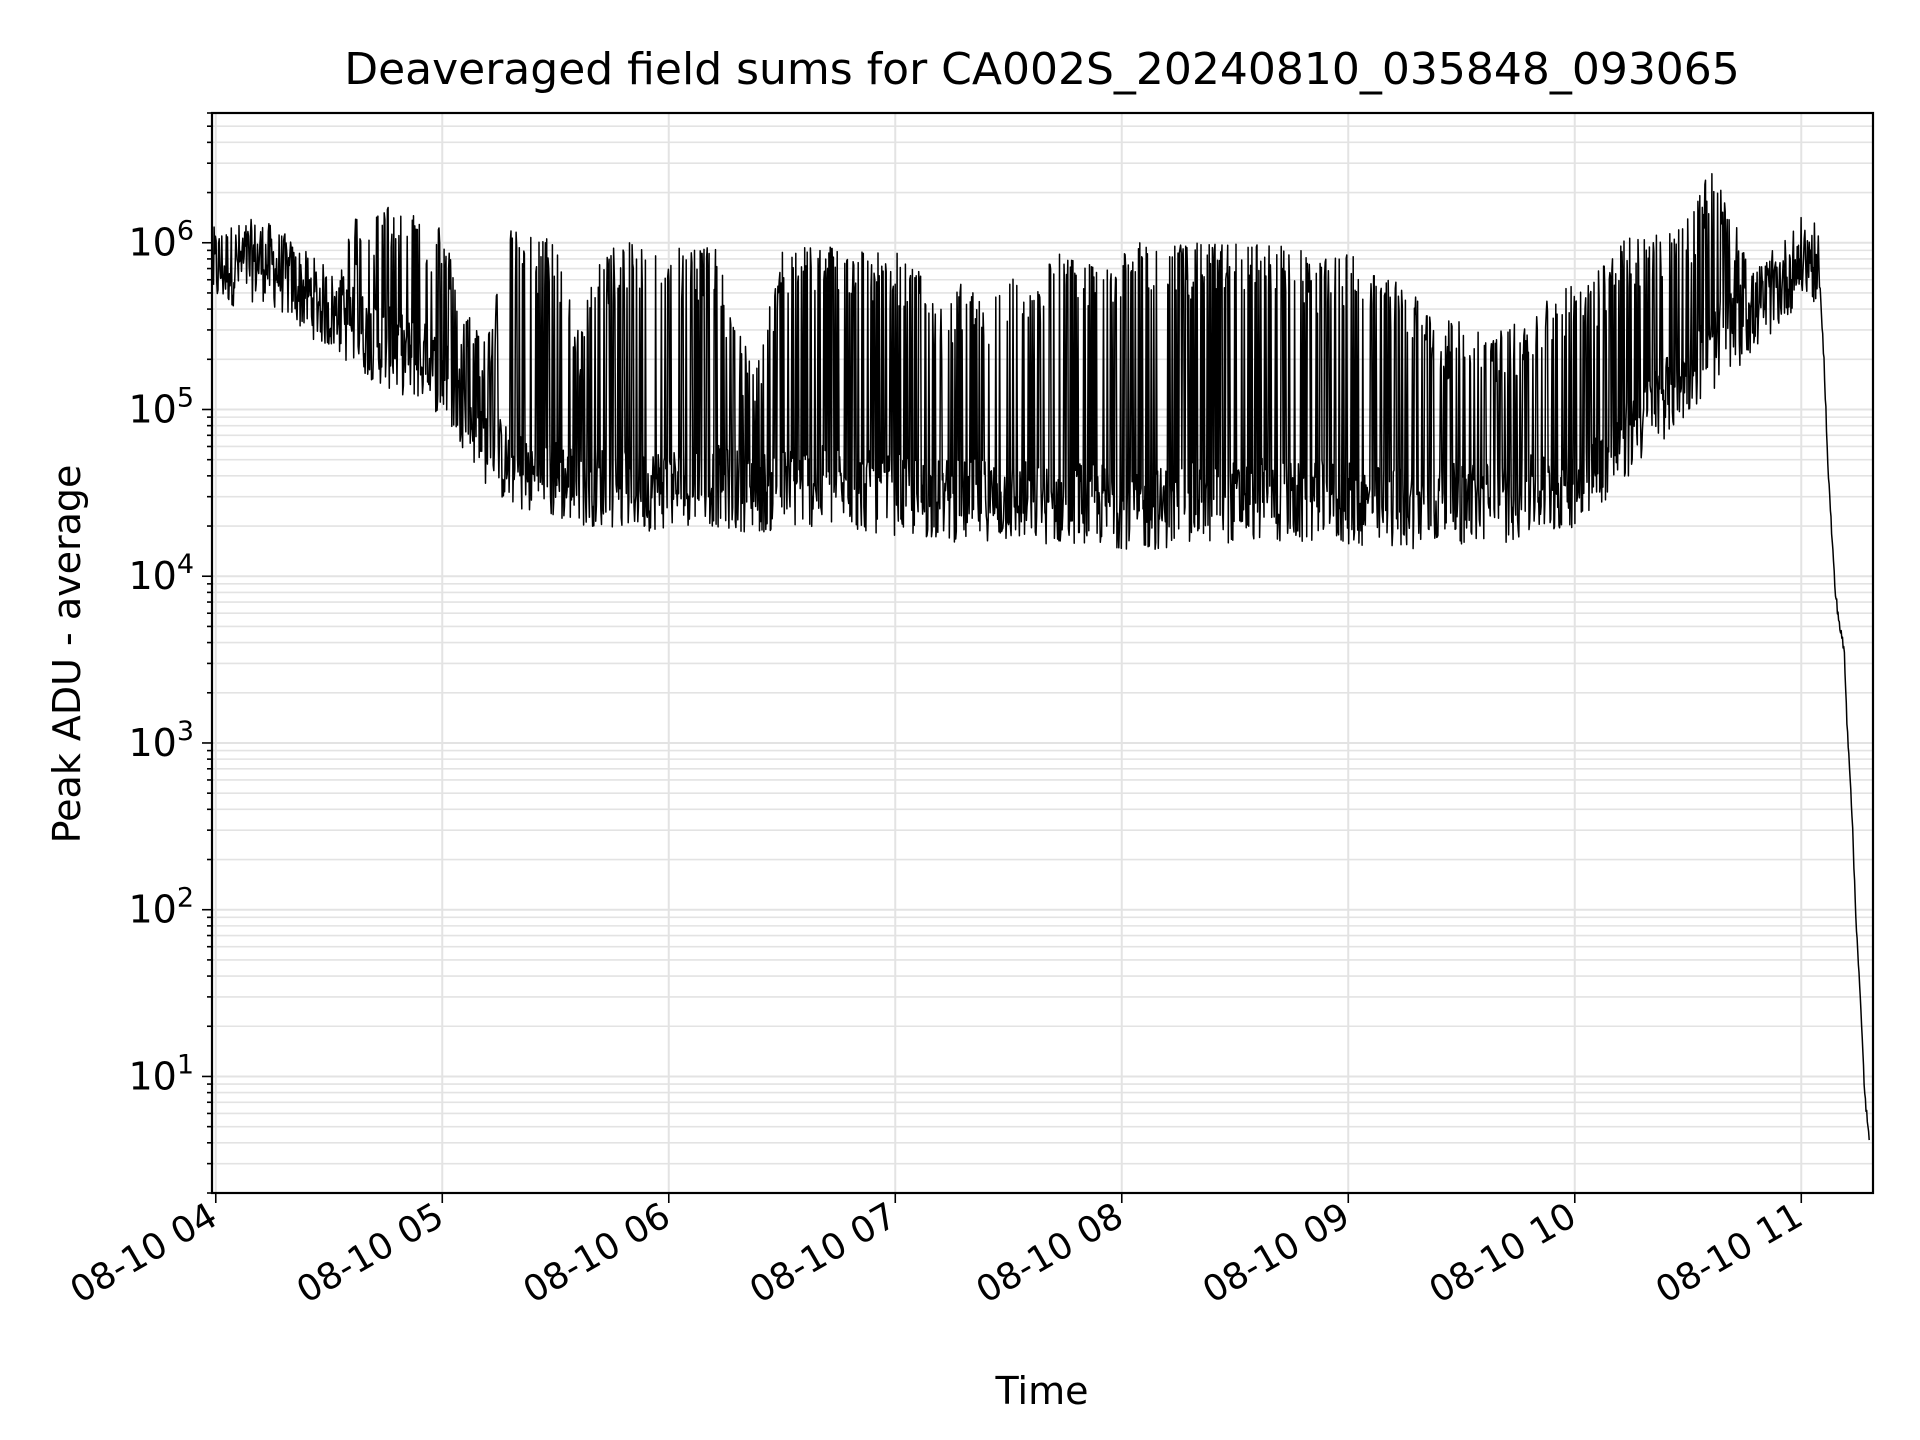 This screenshot has width=1920, height=1440. What do you see at coordinates (161, 740) in the screenshot?
I see `y-tick-label: 103` at bounding box center [161, 740].